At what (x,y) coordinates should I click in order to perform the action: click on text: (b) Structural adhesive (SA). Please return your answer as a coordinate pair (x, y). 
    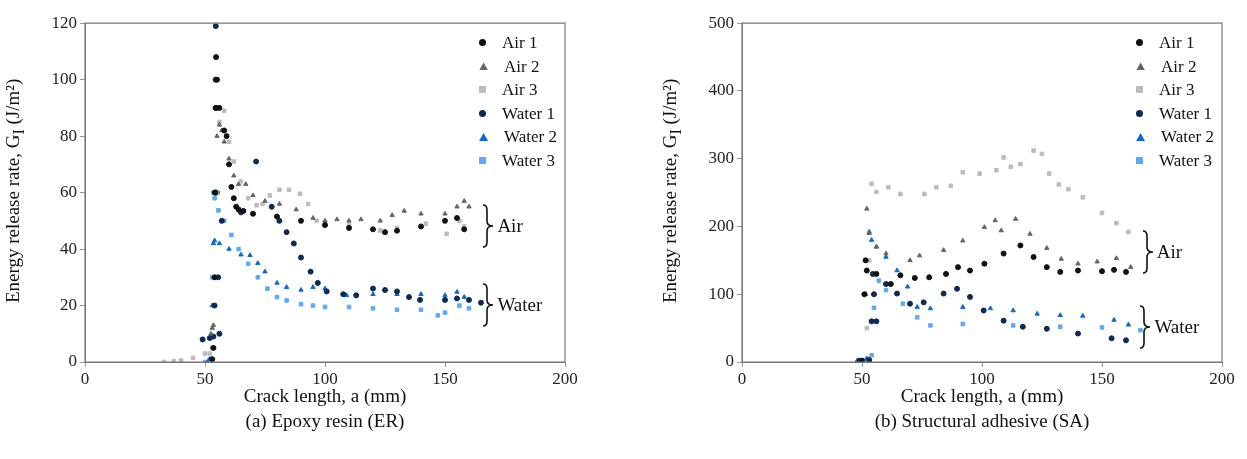
    Looking at the image, I should click on (982, 421).